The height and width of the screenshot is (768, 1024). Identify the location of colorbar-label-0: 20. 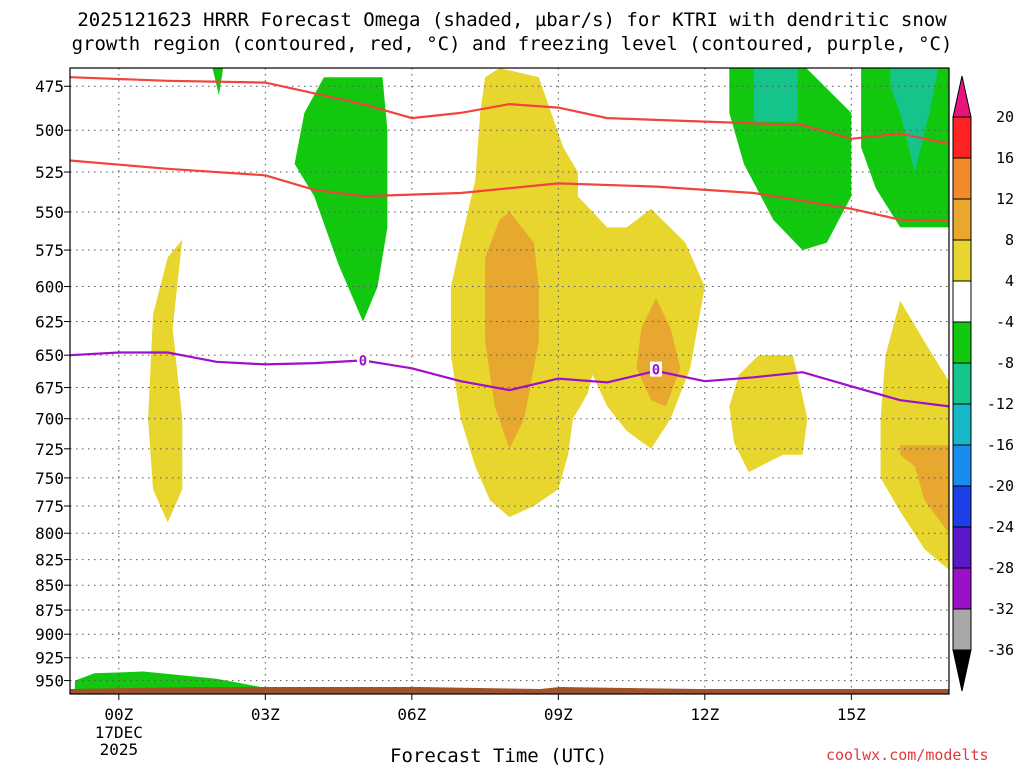
(1005, 117).